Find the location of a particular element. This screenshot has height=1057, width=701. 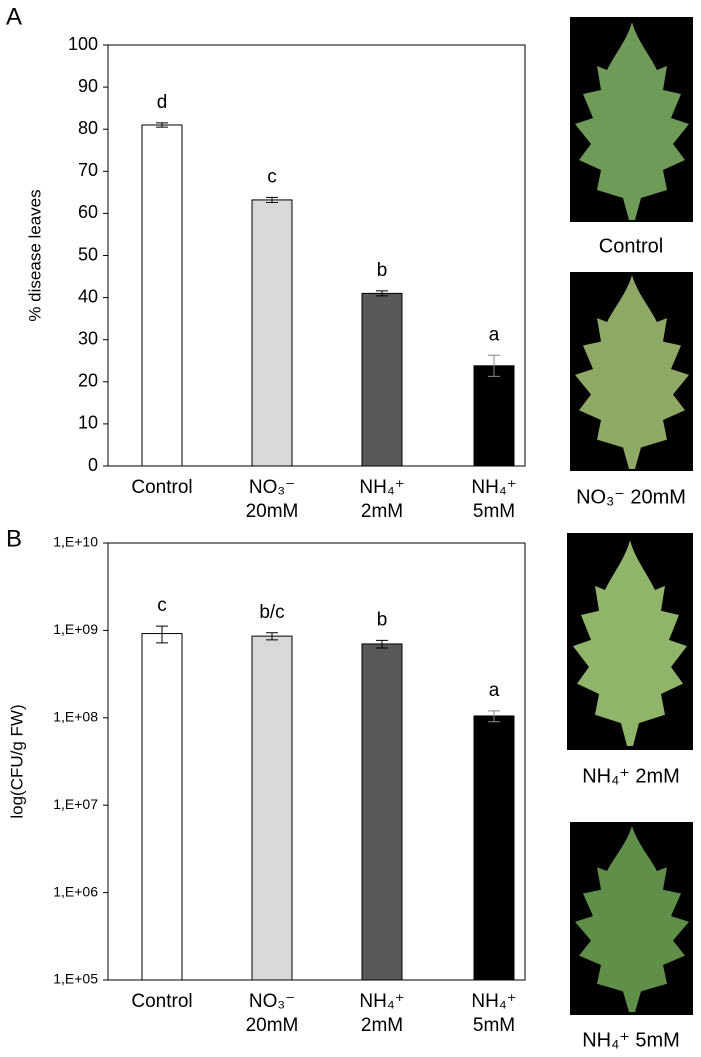

y-tick-label: 1,E+10 is located at coordinates (75, 542).